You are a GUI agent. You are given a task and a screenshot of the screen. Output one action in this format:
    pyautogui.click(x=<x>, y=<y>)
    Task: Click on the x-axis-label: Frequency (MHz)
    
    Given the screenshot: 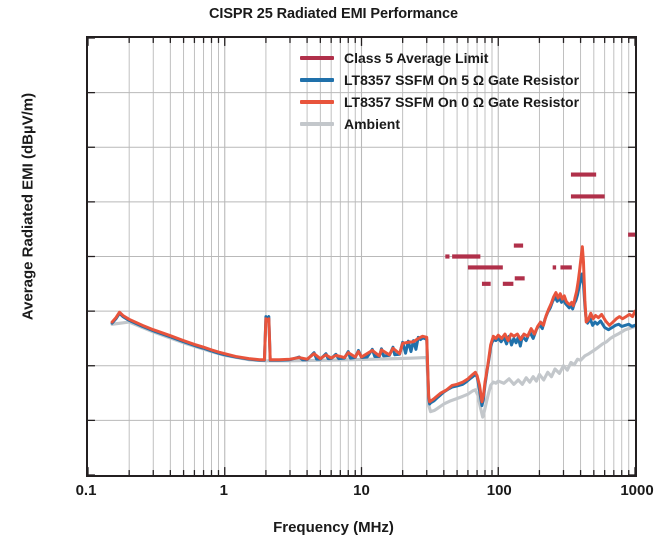 What is the action you would take?
    pyautogui.click(x=333, y=527)
    